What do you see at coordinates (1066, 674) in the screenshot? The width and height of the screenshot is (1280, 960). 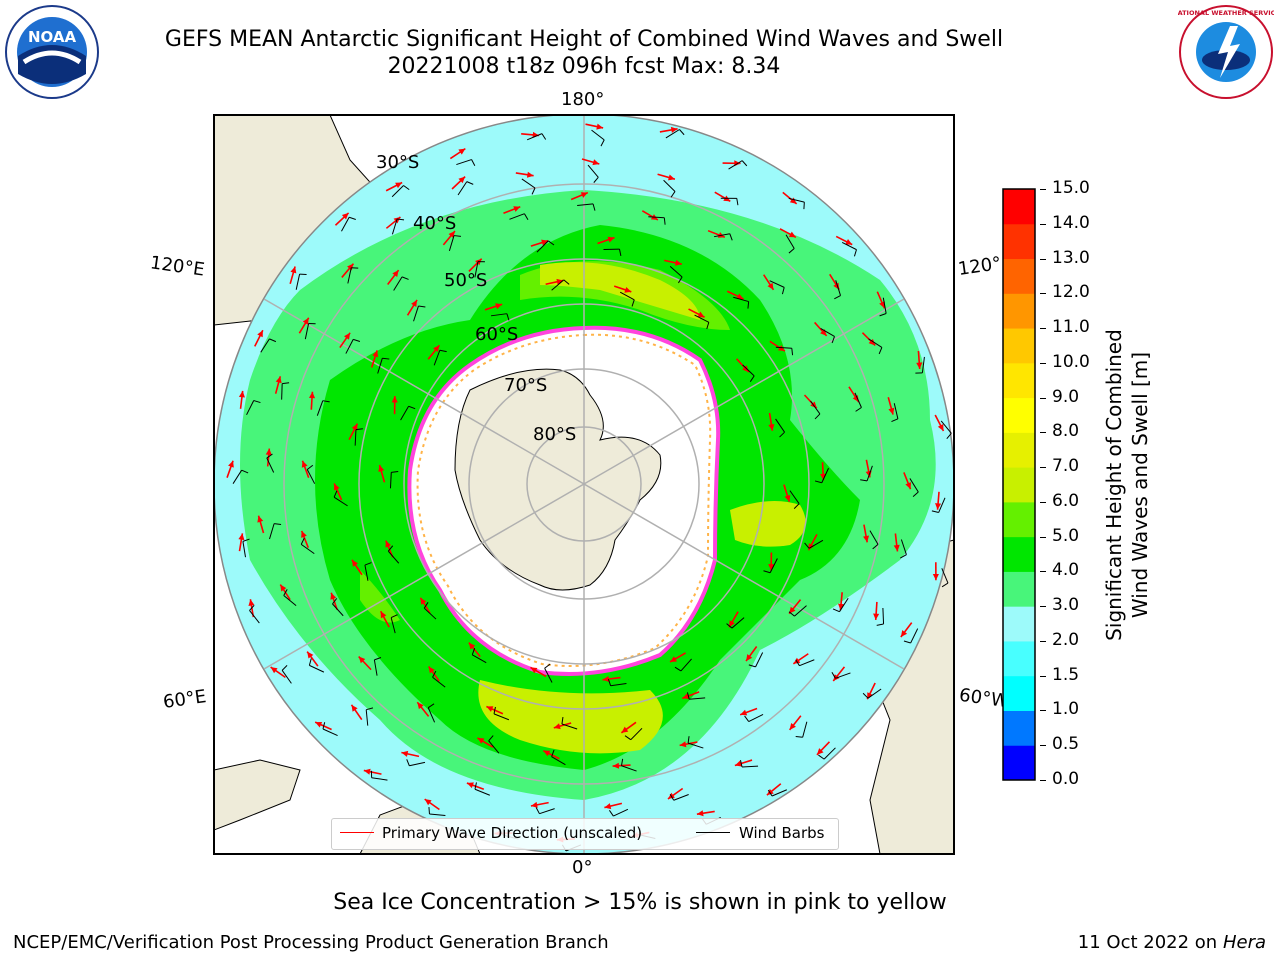 I see `colorbar-tick-label: 1.5` at bounding box center [1066, 674].